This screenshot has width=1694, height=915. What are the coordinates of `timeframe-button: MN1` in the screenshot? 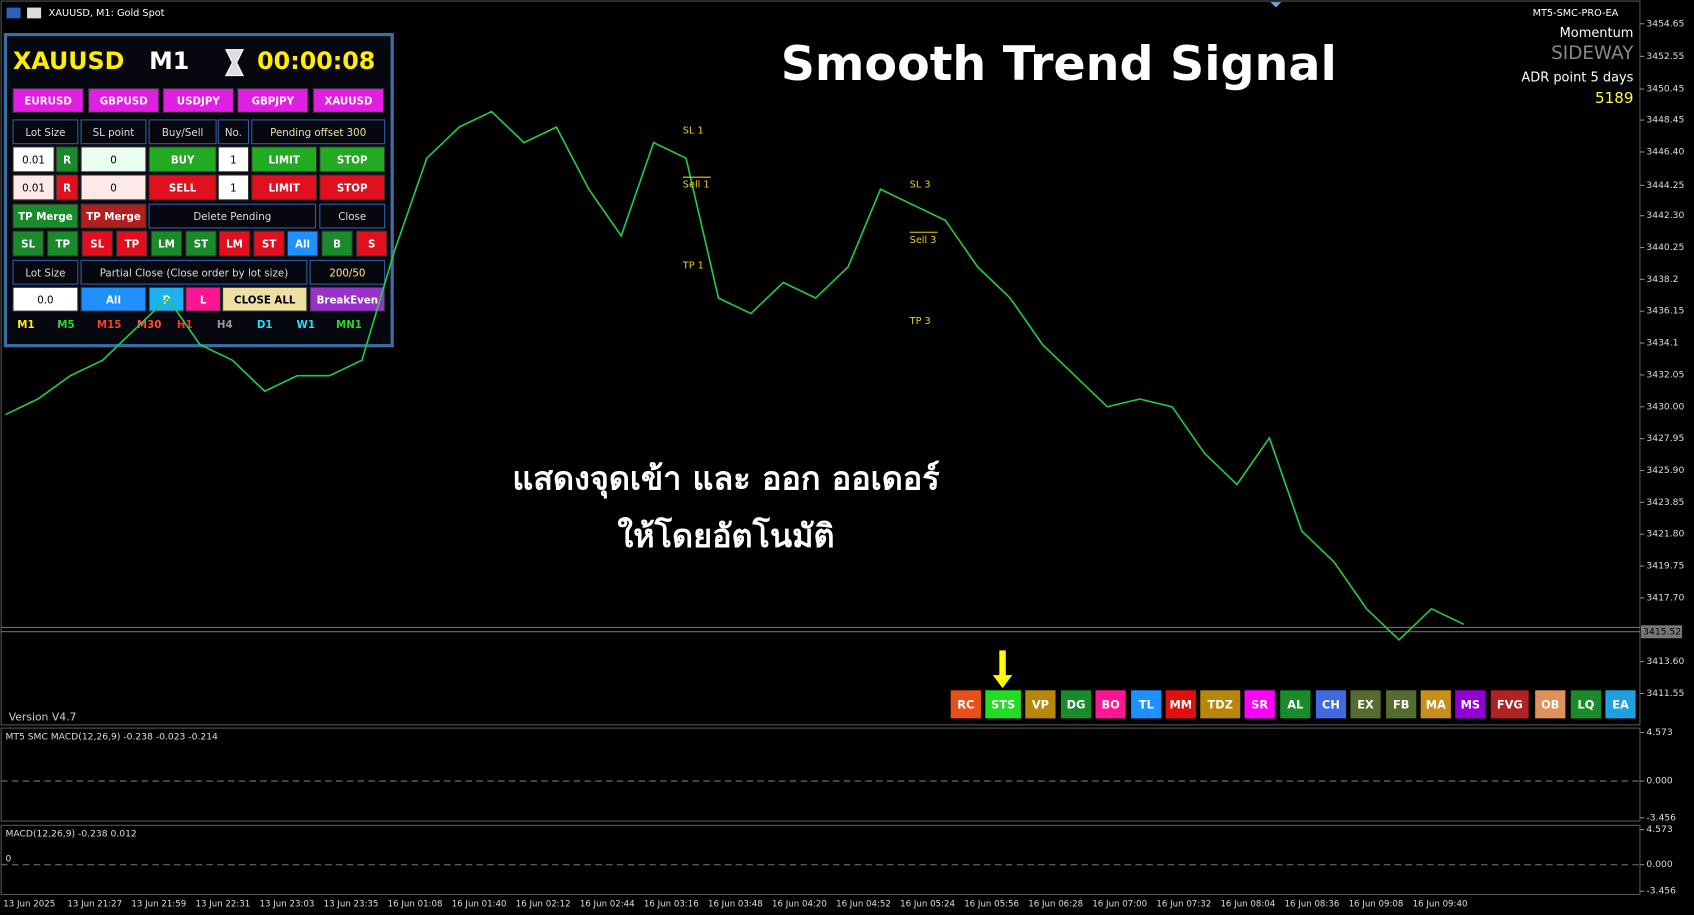 It's located at (349, 325).